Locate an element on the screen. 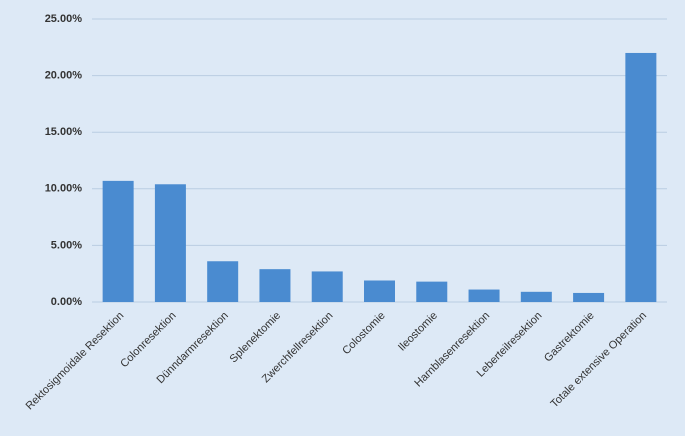 The image size is (685, 436). x-tick-label: Colostomie is located at coordinates (363, 333).